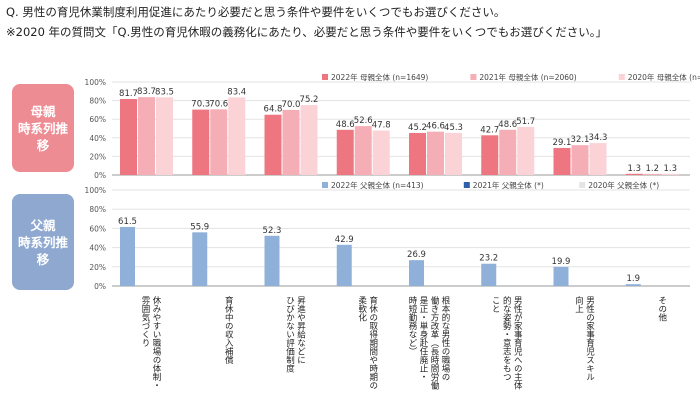  I want to click on y-tick-label: 40%, so click(97, 248).